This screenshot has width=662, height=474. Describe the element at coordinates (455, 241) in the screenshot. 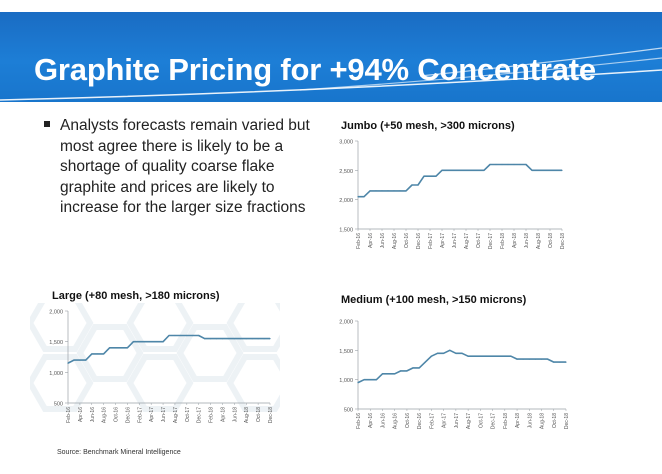

I see `x-tick-label: Jun-17` at that location.